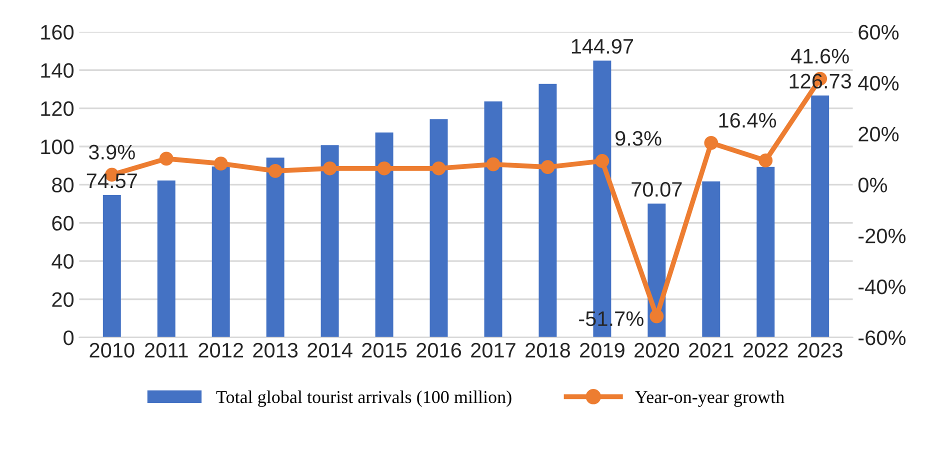 The image size is (932, 456). What do you see at coordinates (639, 138) in the screenshot?
I see `data-label: 9.3%` at bounding box center [639, 138].